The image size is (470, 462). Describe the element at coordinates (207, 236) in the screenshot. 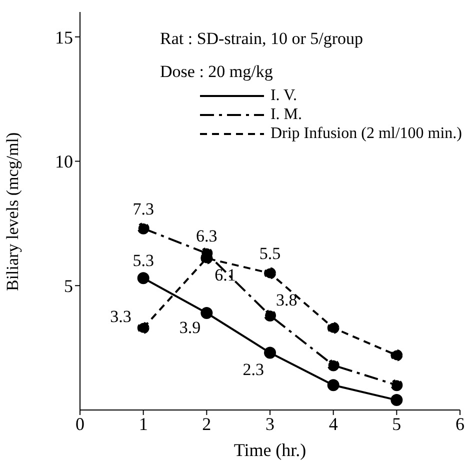

I see `data-label: 6.3` at that location.